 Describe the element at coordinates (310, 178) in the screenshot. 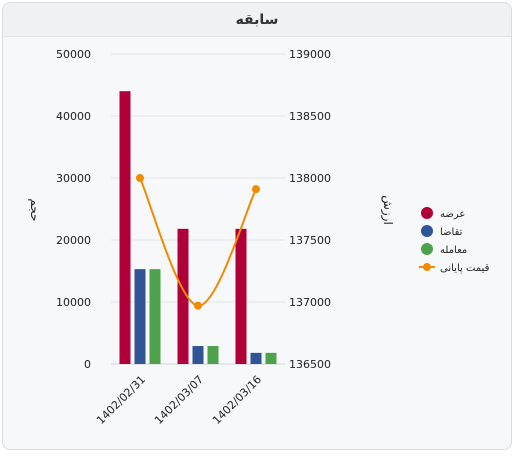

I see `y-right-tick-label: 138000` at that location.